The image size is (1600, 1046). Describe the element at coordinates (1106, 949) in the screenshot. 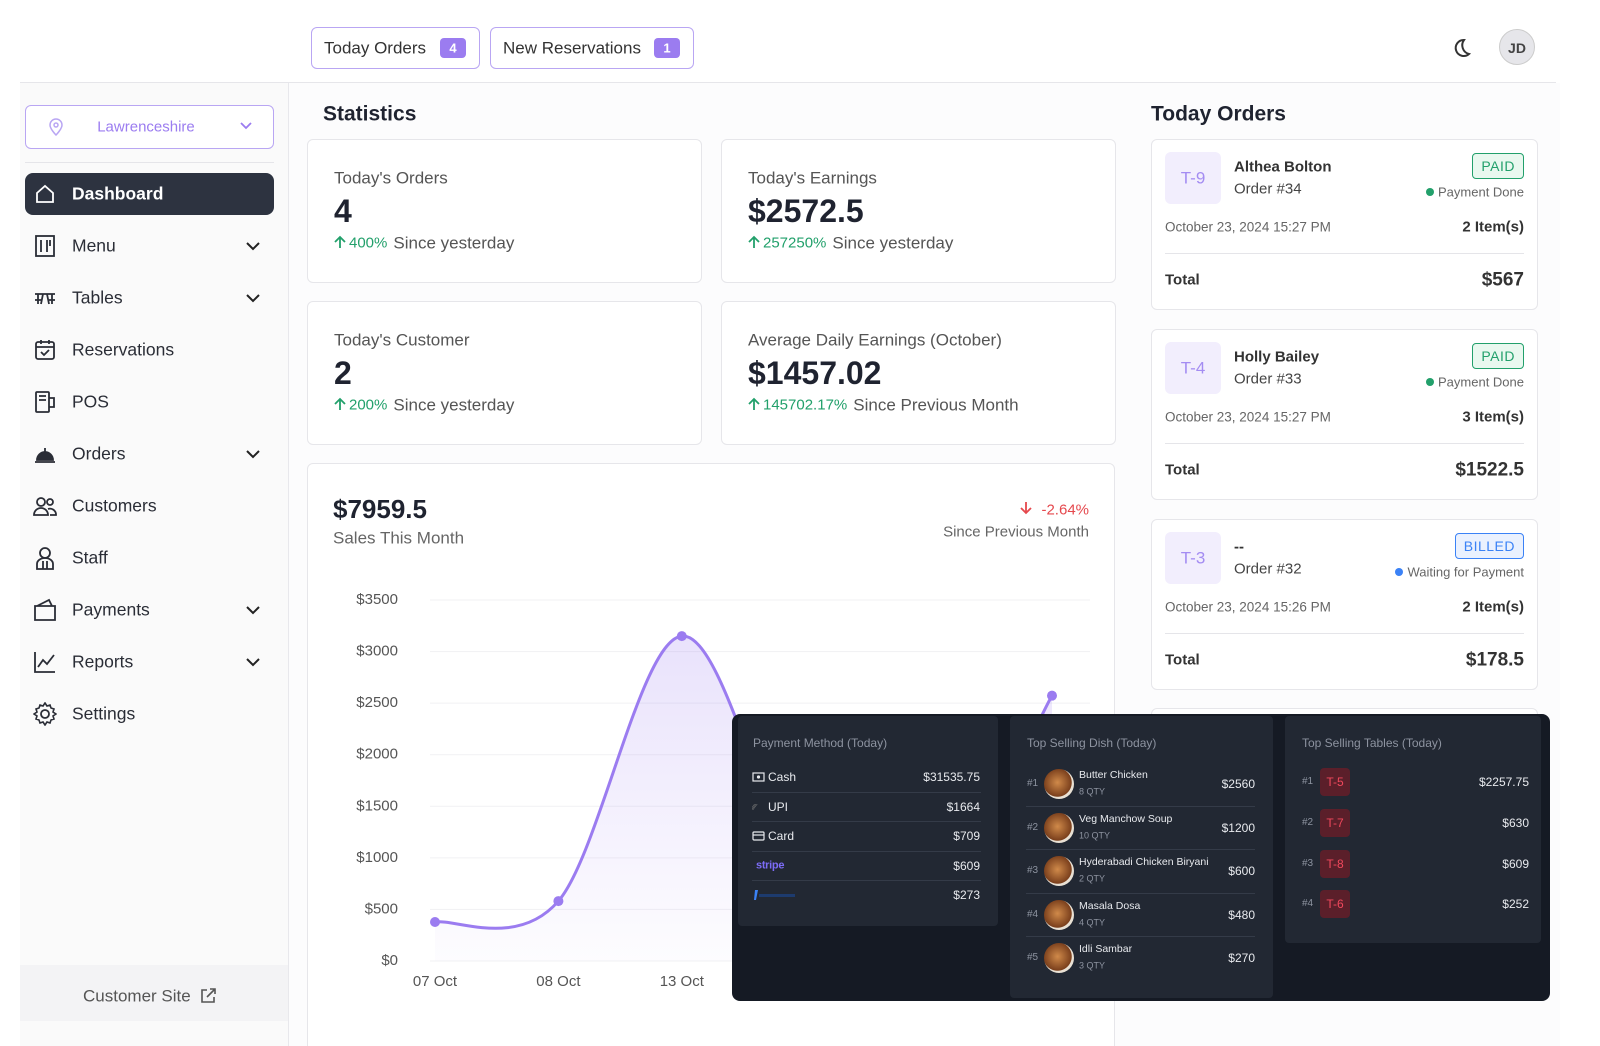

I see `dish-name: Idli Sambar` at that location.